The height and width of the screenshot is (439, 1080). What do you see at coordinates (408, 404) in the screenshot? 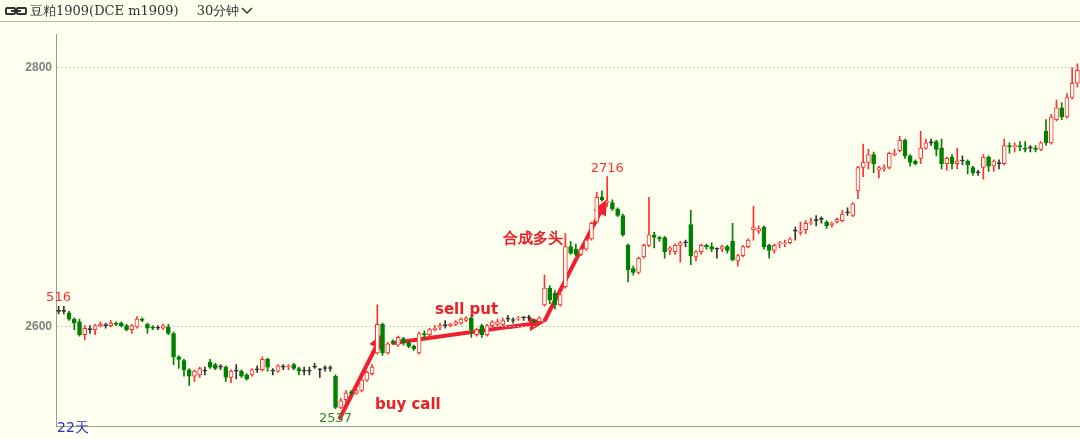
I see `annotation: buy call` at bounding box center [408, 404].